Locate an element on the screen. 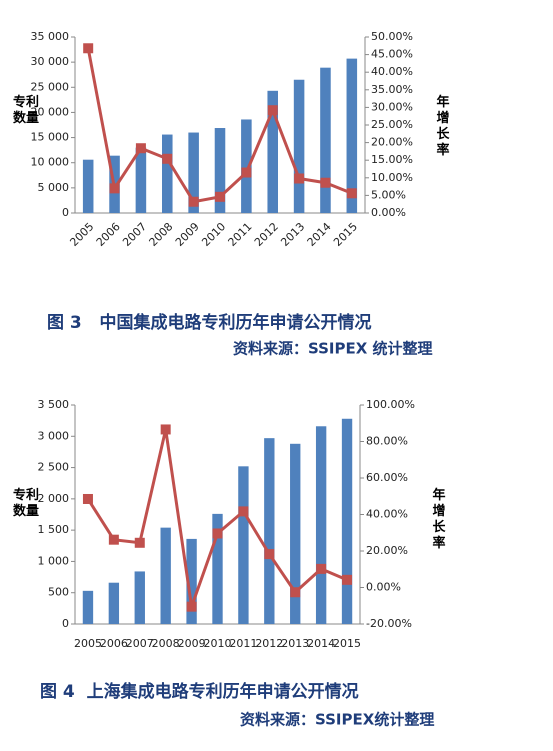  y-tick-label: 10 000 is located at coordinates (50, 162).